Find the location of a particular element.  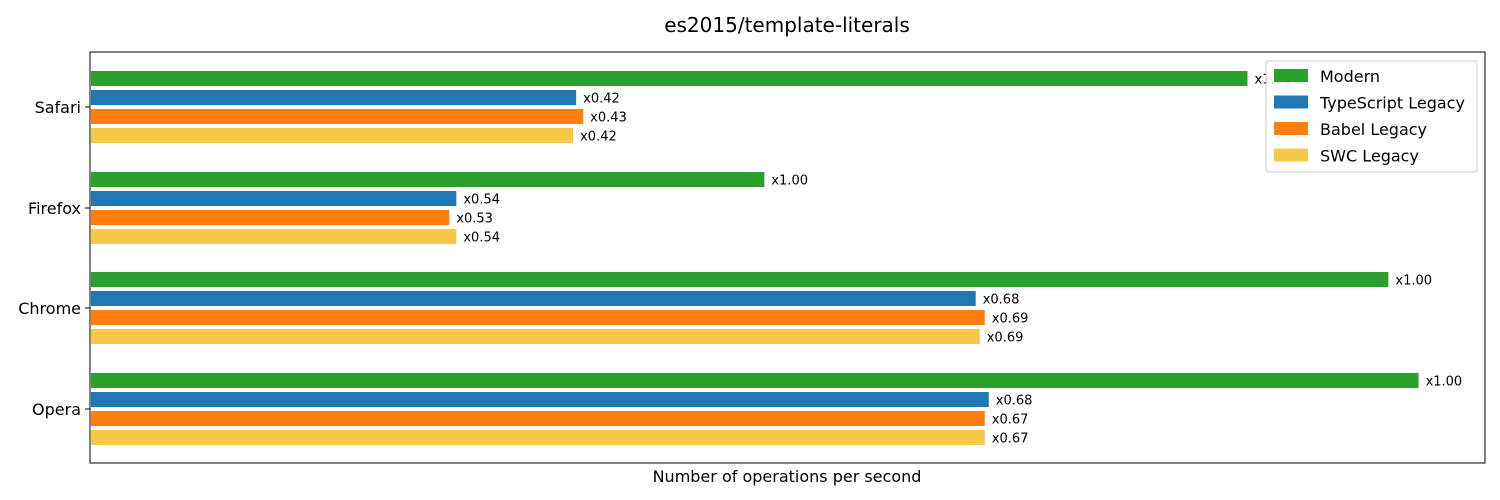

bar-firefox-swc-legacy is located at coordinates (274, 236).